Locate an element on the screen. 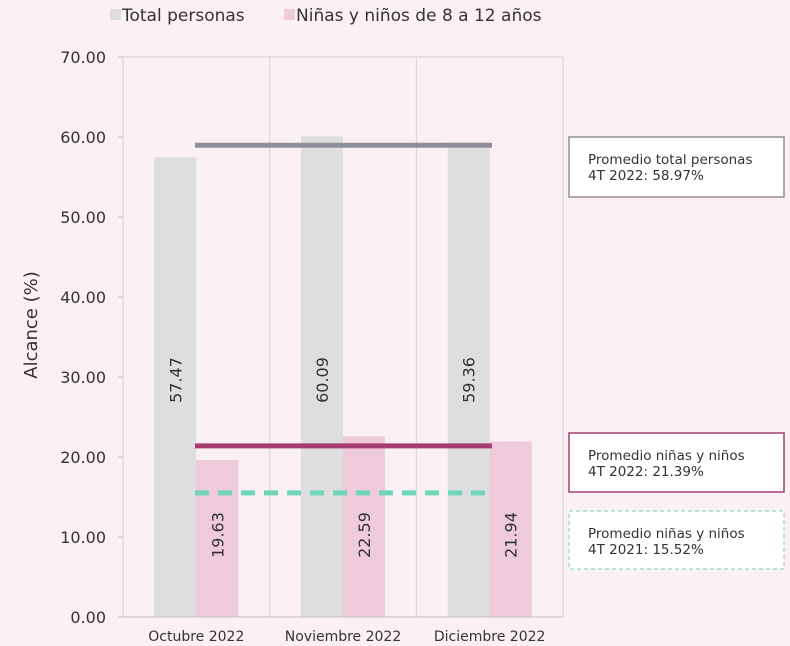 The image size is (790, 646). bar-data-label: 57.47 is located at coordinates (175, 380).